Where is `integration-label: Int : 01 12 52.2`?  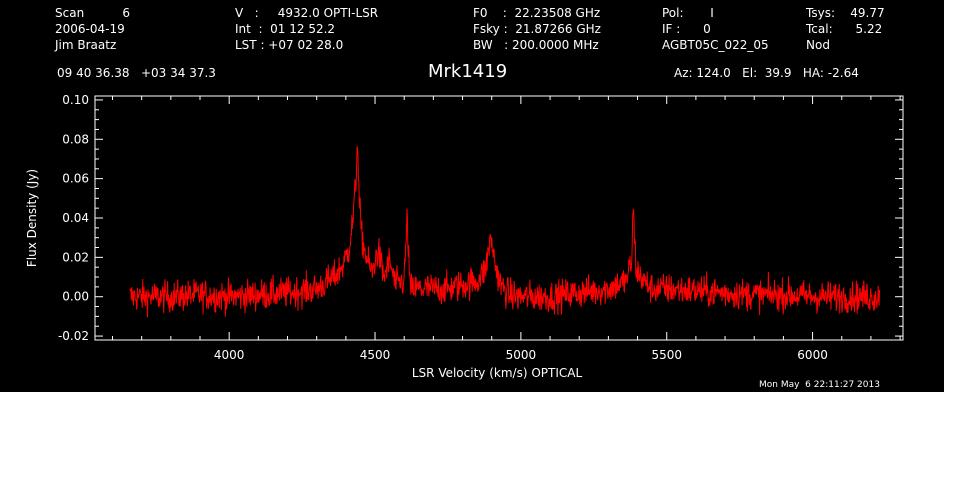
integration-label: Int : 01 12 52.2 is located at coordinates (285, 29).